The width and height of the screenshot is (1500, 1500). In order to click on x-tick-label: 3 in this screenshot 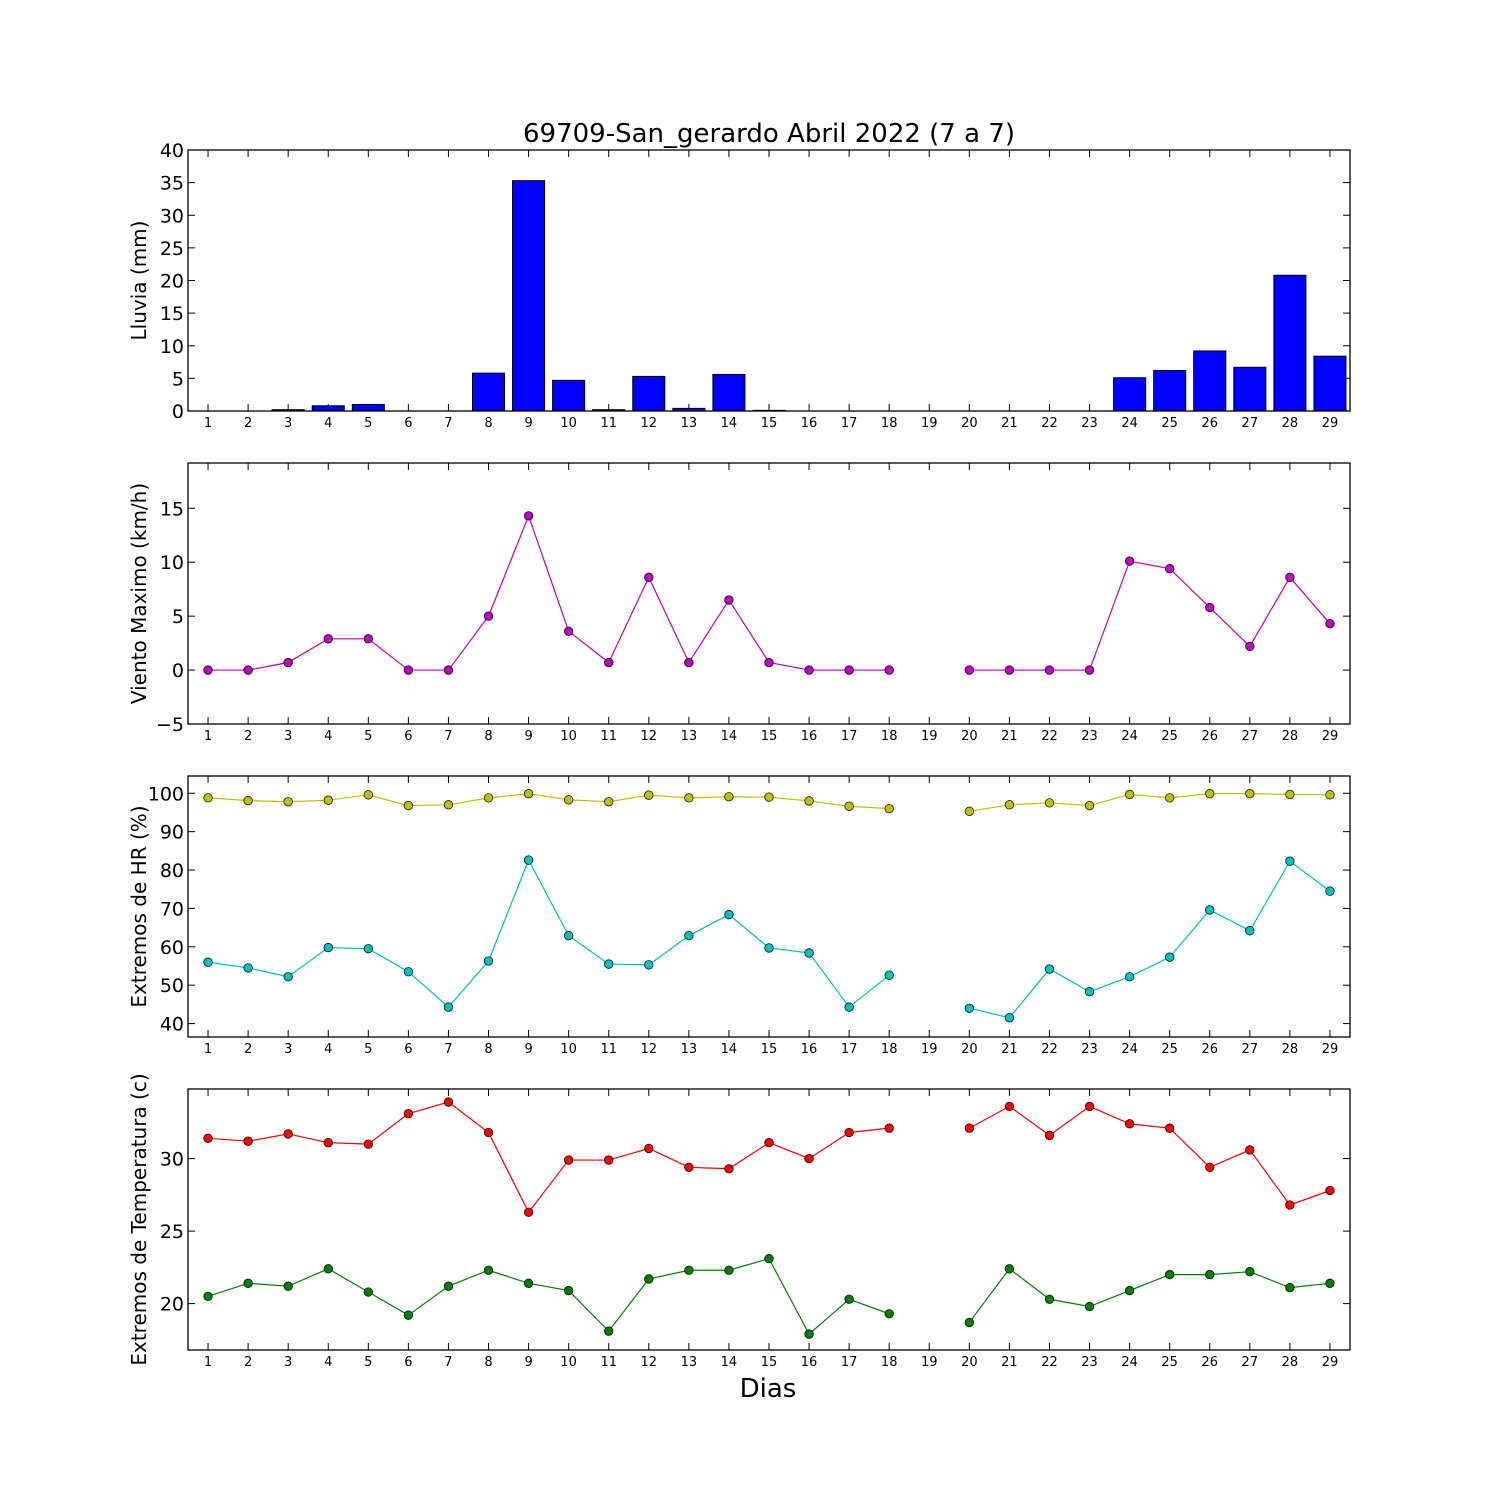, I will do `click(288, 736)`.